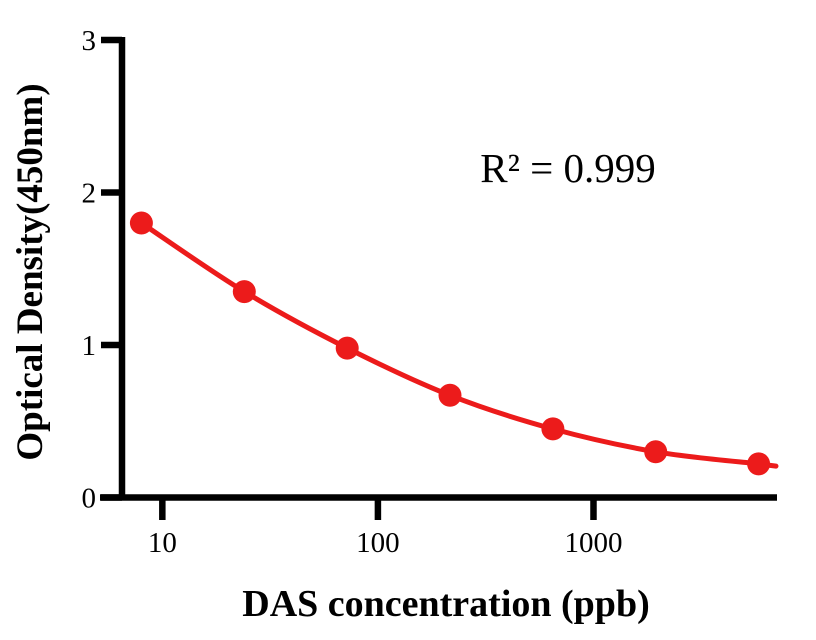 The height and width of the screenshot is (640, 816). Describe the element at coordinates (593, 543) in the screenshot. I see `x-tick-label: 1000` at that location.